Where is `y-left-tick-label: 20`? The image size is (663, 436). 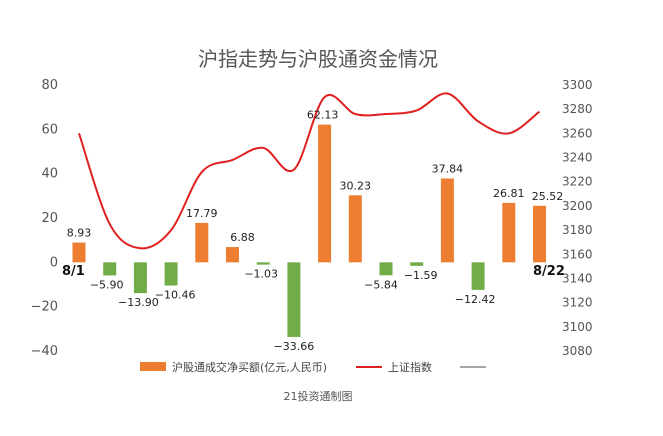
y-left-tick-label: 20 is located at coordinates (49, 218).